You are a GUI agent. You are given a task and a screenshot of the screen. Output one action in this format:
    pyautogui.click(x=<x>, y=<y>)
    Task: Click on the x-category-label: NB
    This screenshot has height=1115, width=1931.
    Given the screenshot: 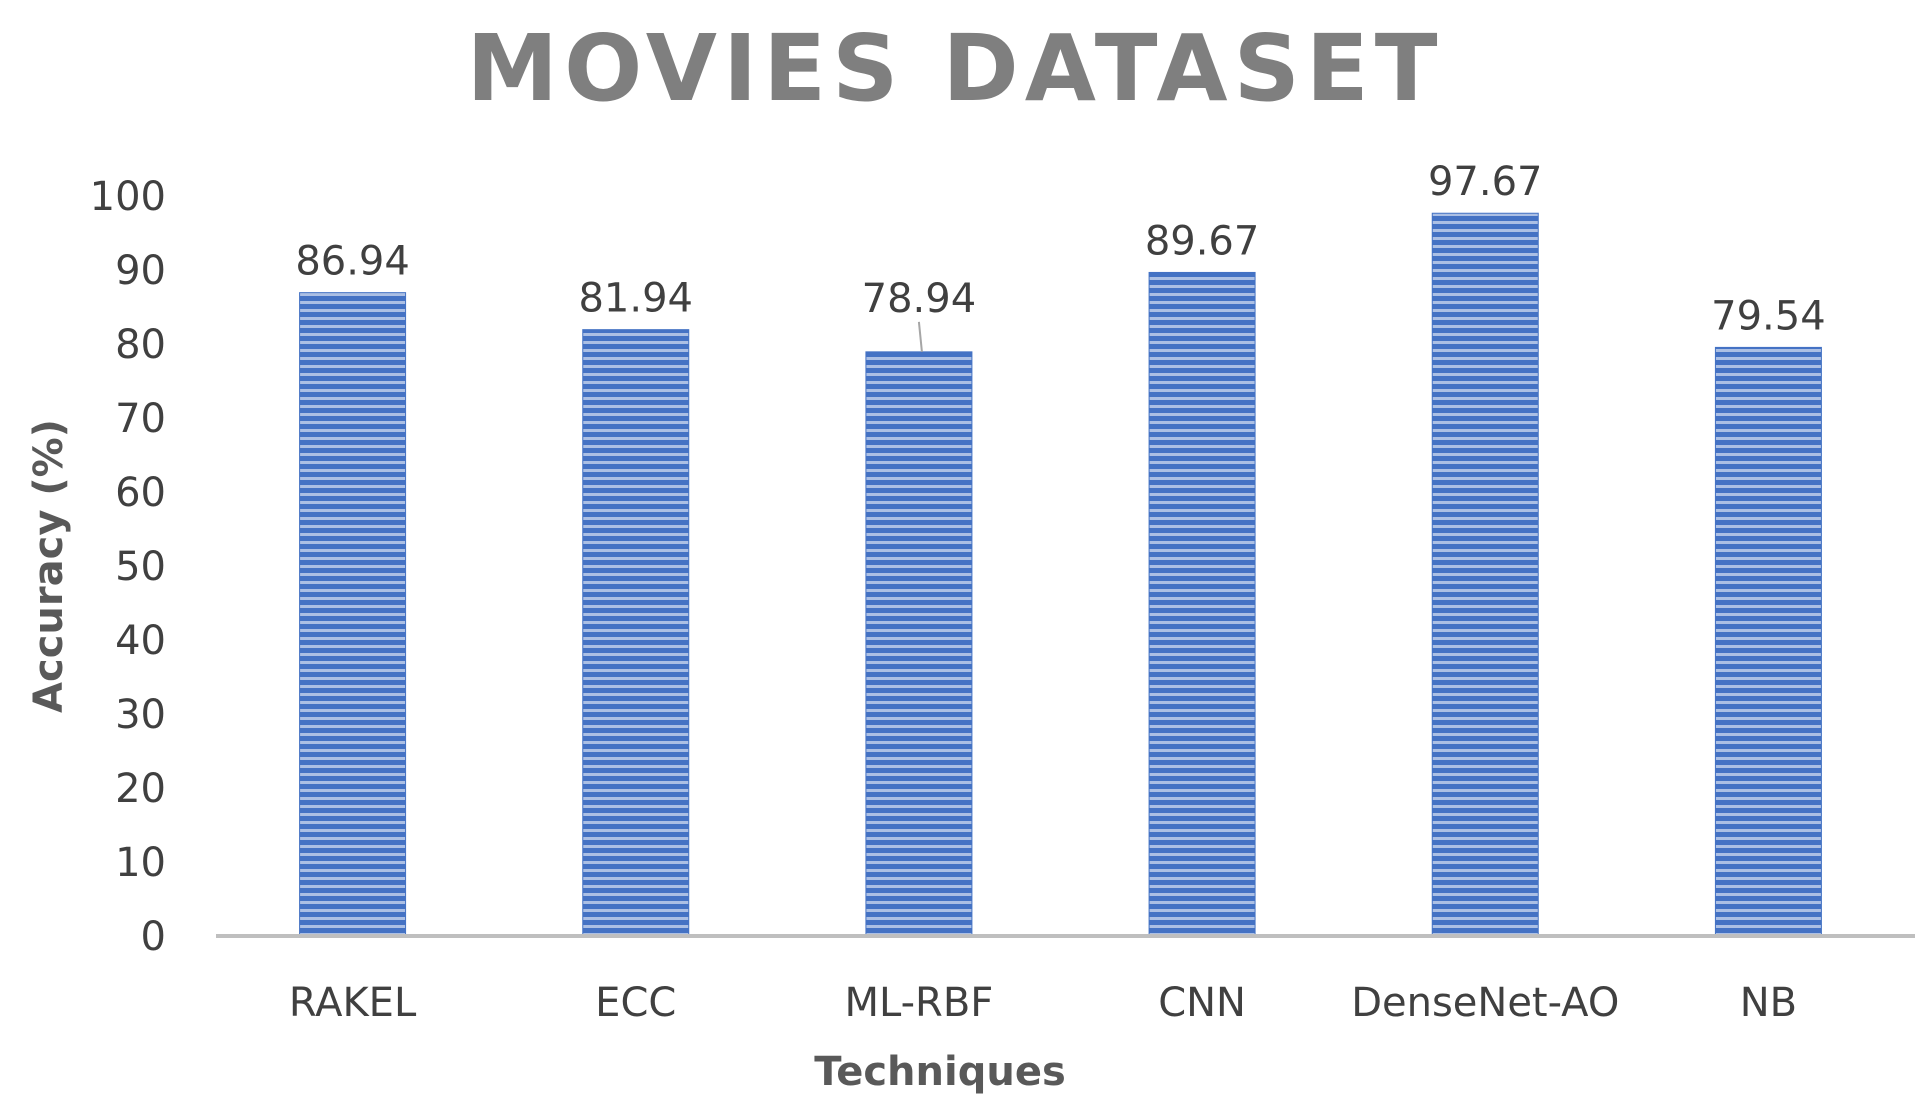 What is the action you would take?
    pyautogui.click(x=1768, y=1003)
    